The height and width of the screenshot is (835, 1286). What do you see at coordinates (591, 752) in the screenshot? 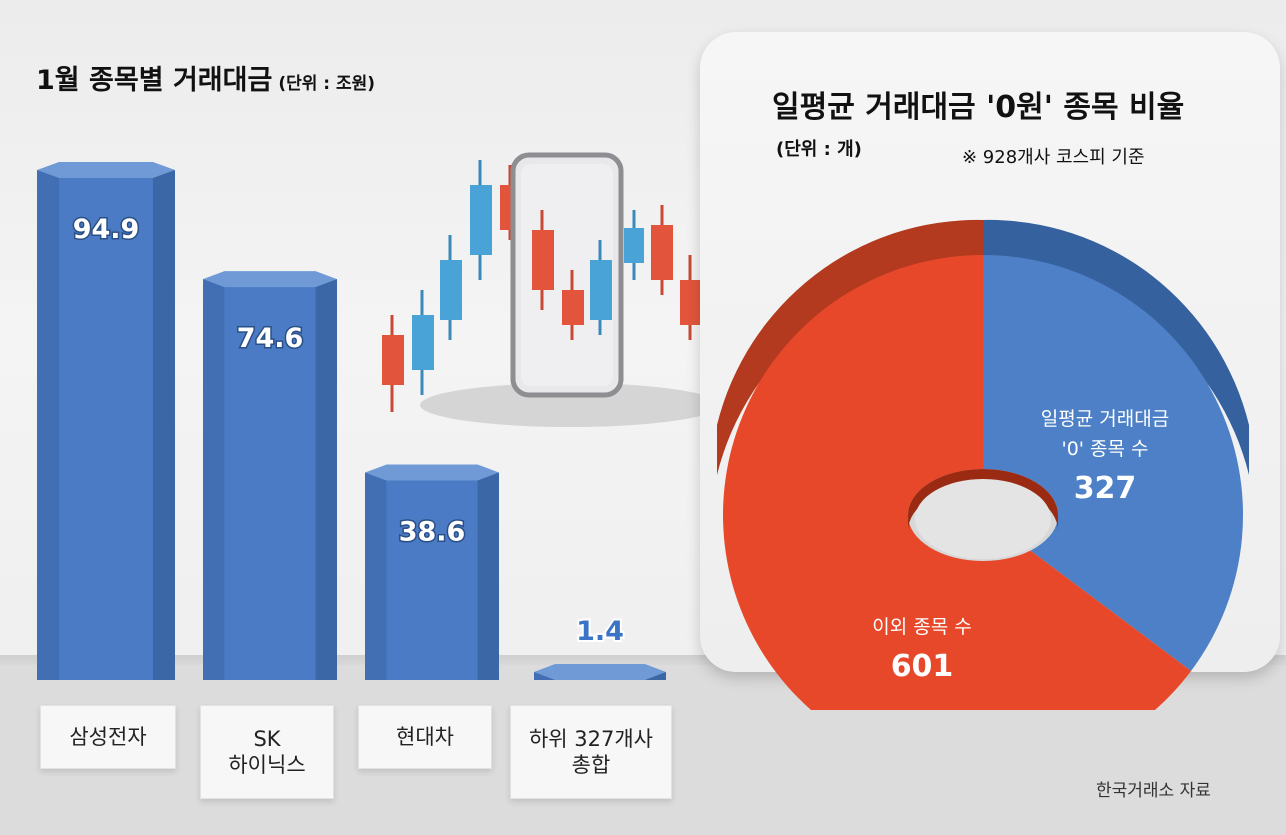
I see `category-label-bottom-327: 하위 327개사 총합` at bounding box center [591, 752].